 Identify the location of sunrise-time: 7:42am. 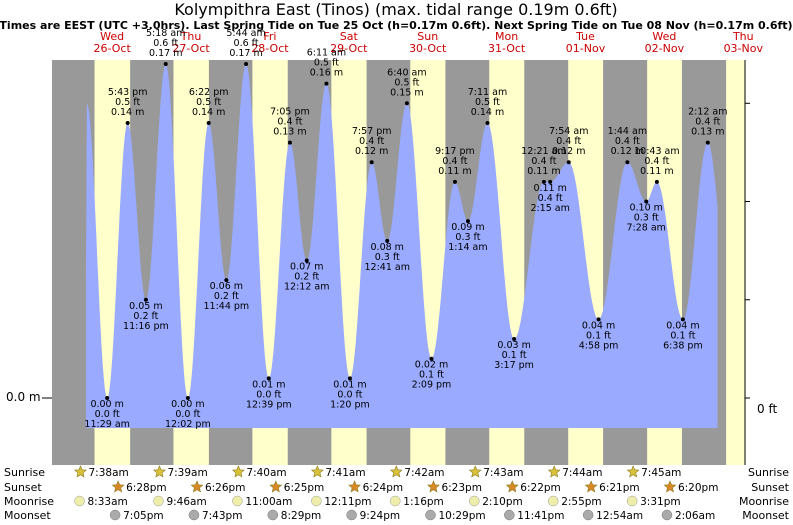
(424, 473).